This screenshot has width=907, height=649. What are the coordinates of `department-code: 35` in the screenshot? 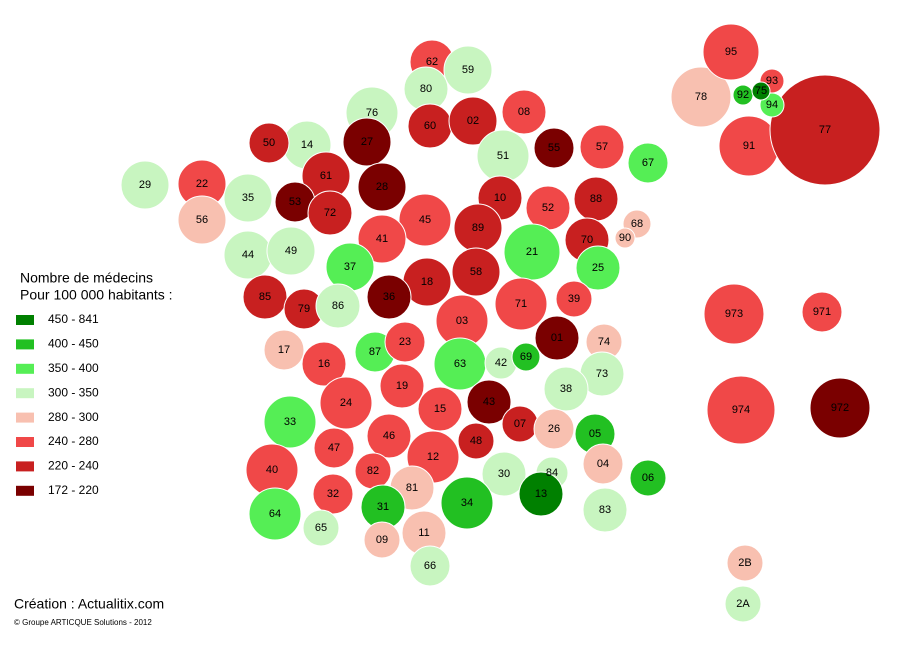 It's located at (248, 198).